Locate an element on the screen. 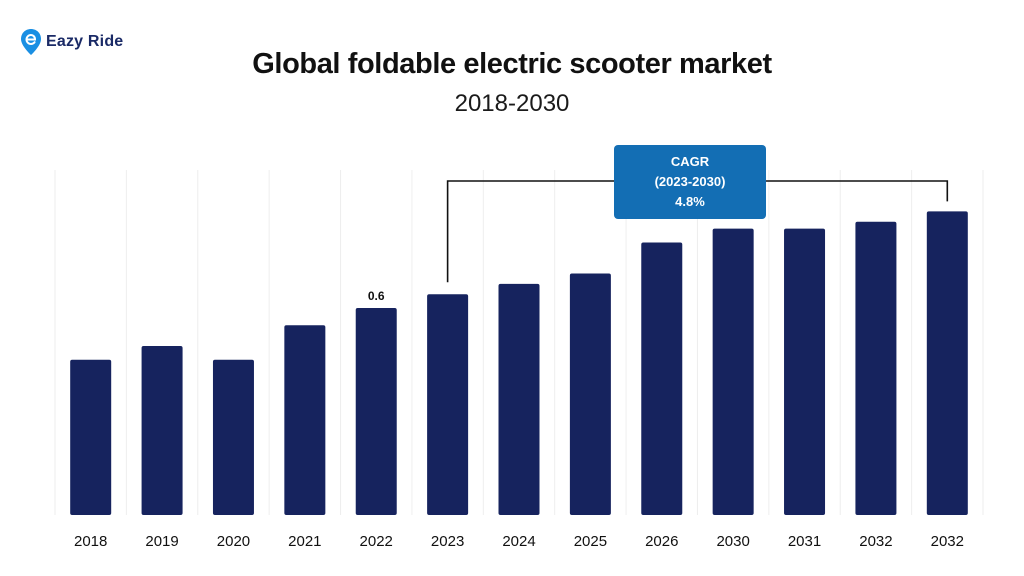  bar-2025 is located at coordinates (590, 394).